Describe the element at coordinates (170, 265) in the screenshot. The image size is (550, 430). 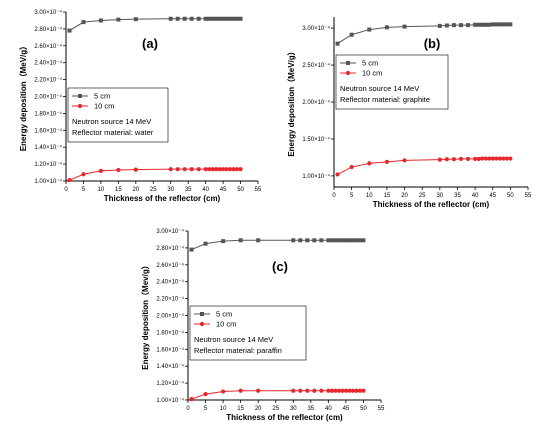
I see `y-tick-label: 2.60×10⁻⁴` at that location.